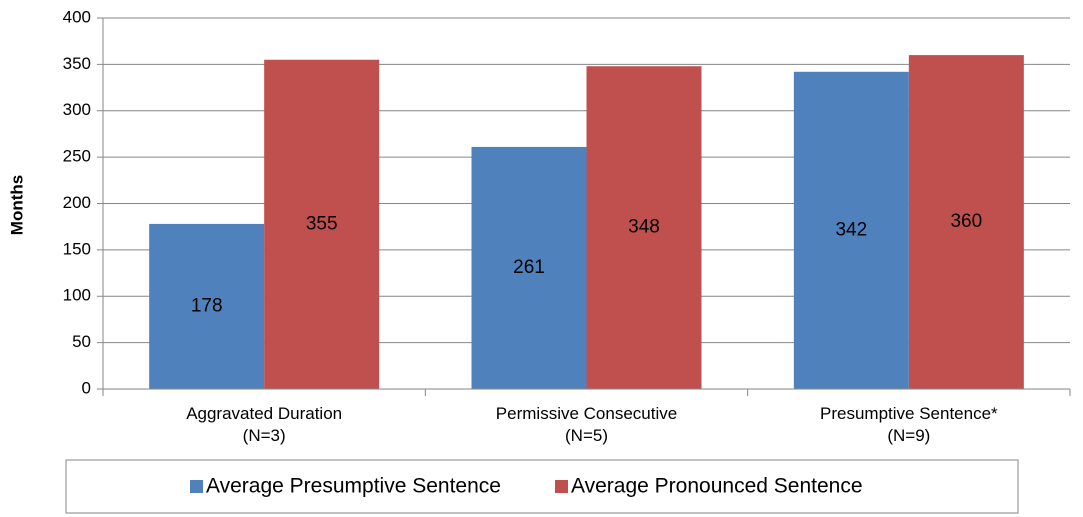 This screenshot has width=1083, height=517. I want to click on y-tick-label: 50, so click(81, 341).